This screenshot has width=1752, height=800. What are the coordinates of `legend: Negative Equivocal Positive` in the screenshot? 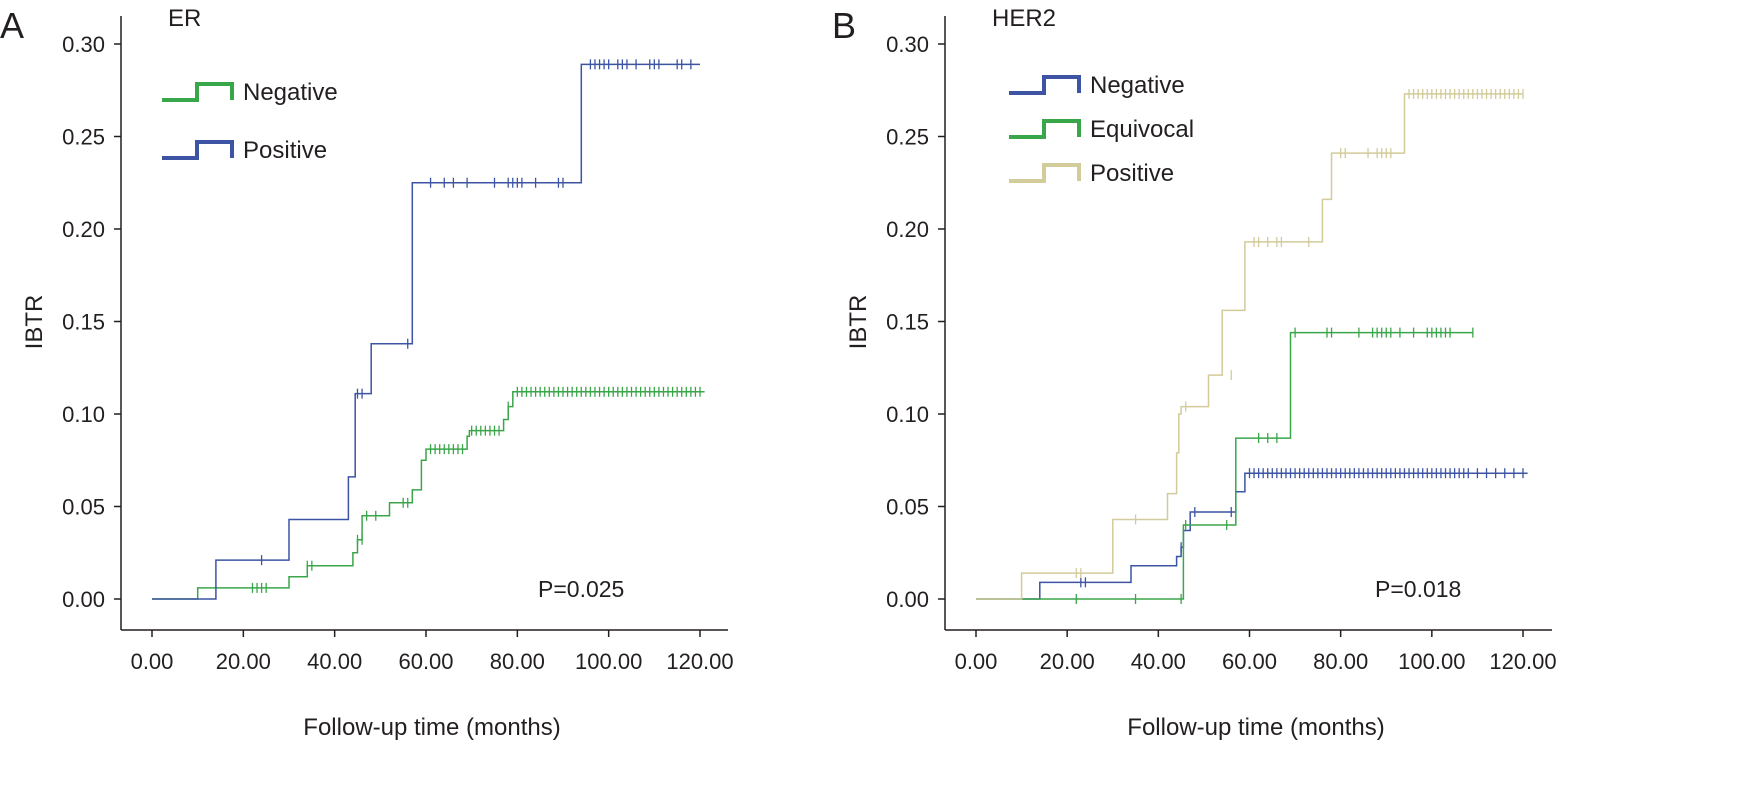 It's located at (1101, 129).